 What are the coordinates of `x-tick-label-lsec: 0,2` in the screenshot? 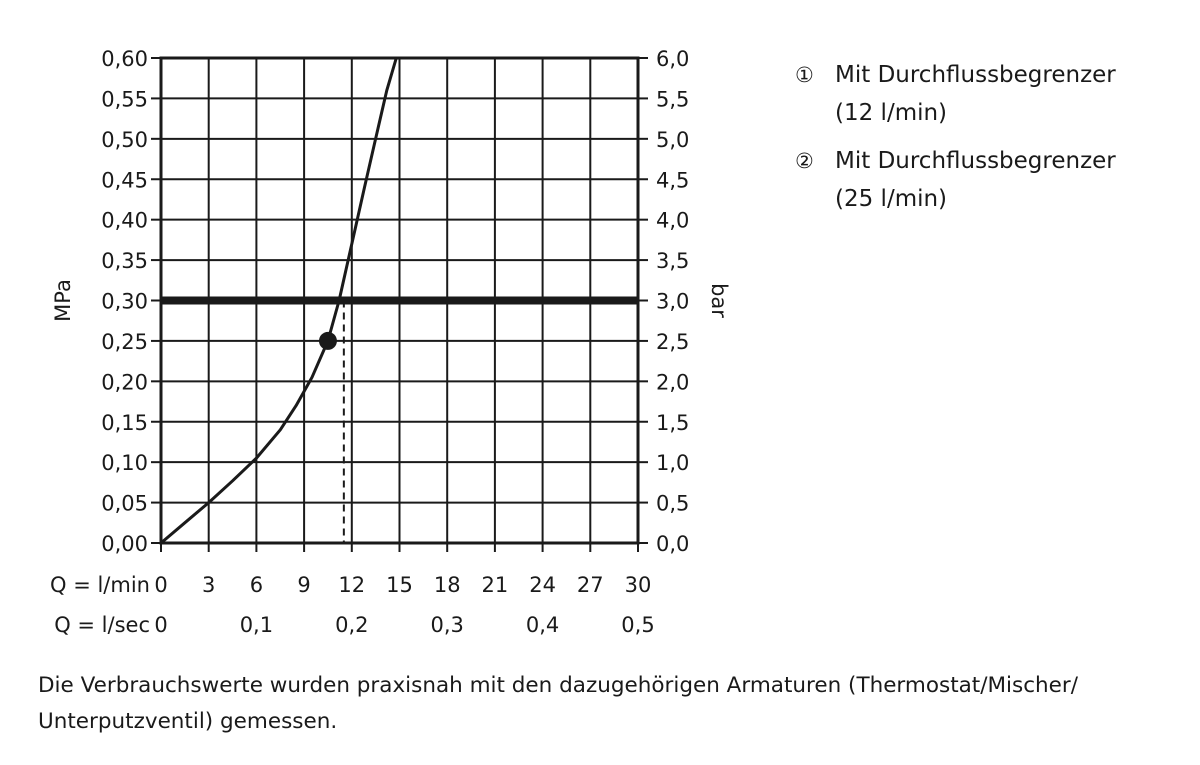 It's located at (351, 625).